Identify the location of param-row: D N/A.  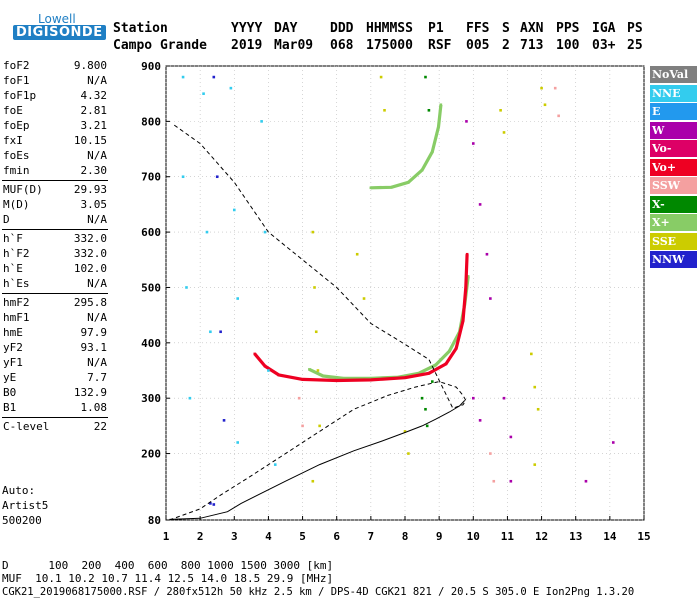
(55, 219).